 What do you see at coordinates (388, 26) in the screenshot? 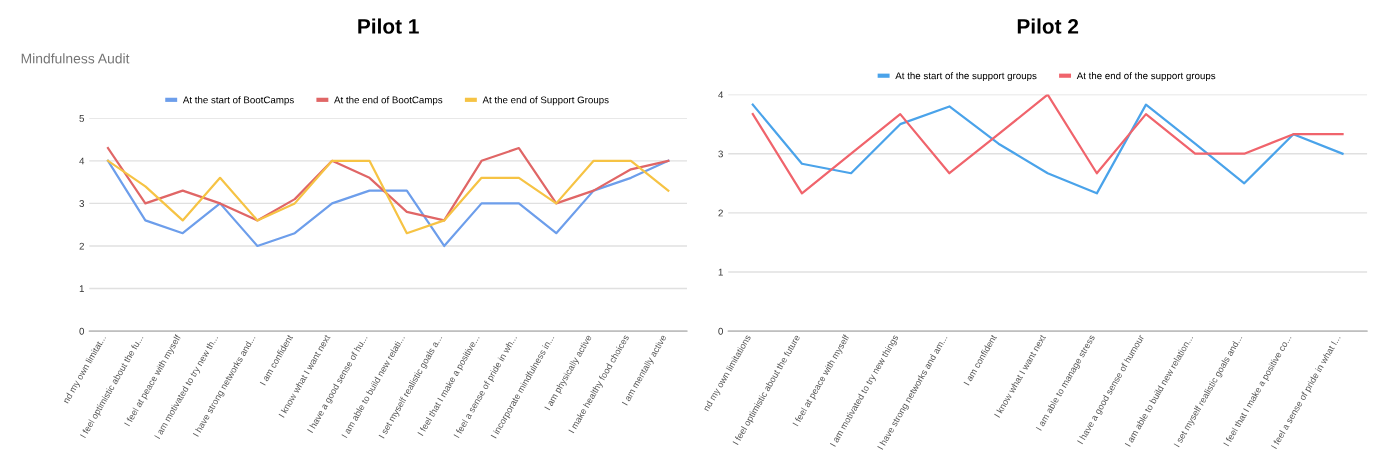
I see `chart-title: Pilot 1` at bounding box center [388, 26].